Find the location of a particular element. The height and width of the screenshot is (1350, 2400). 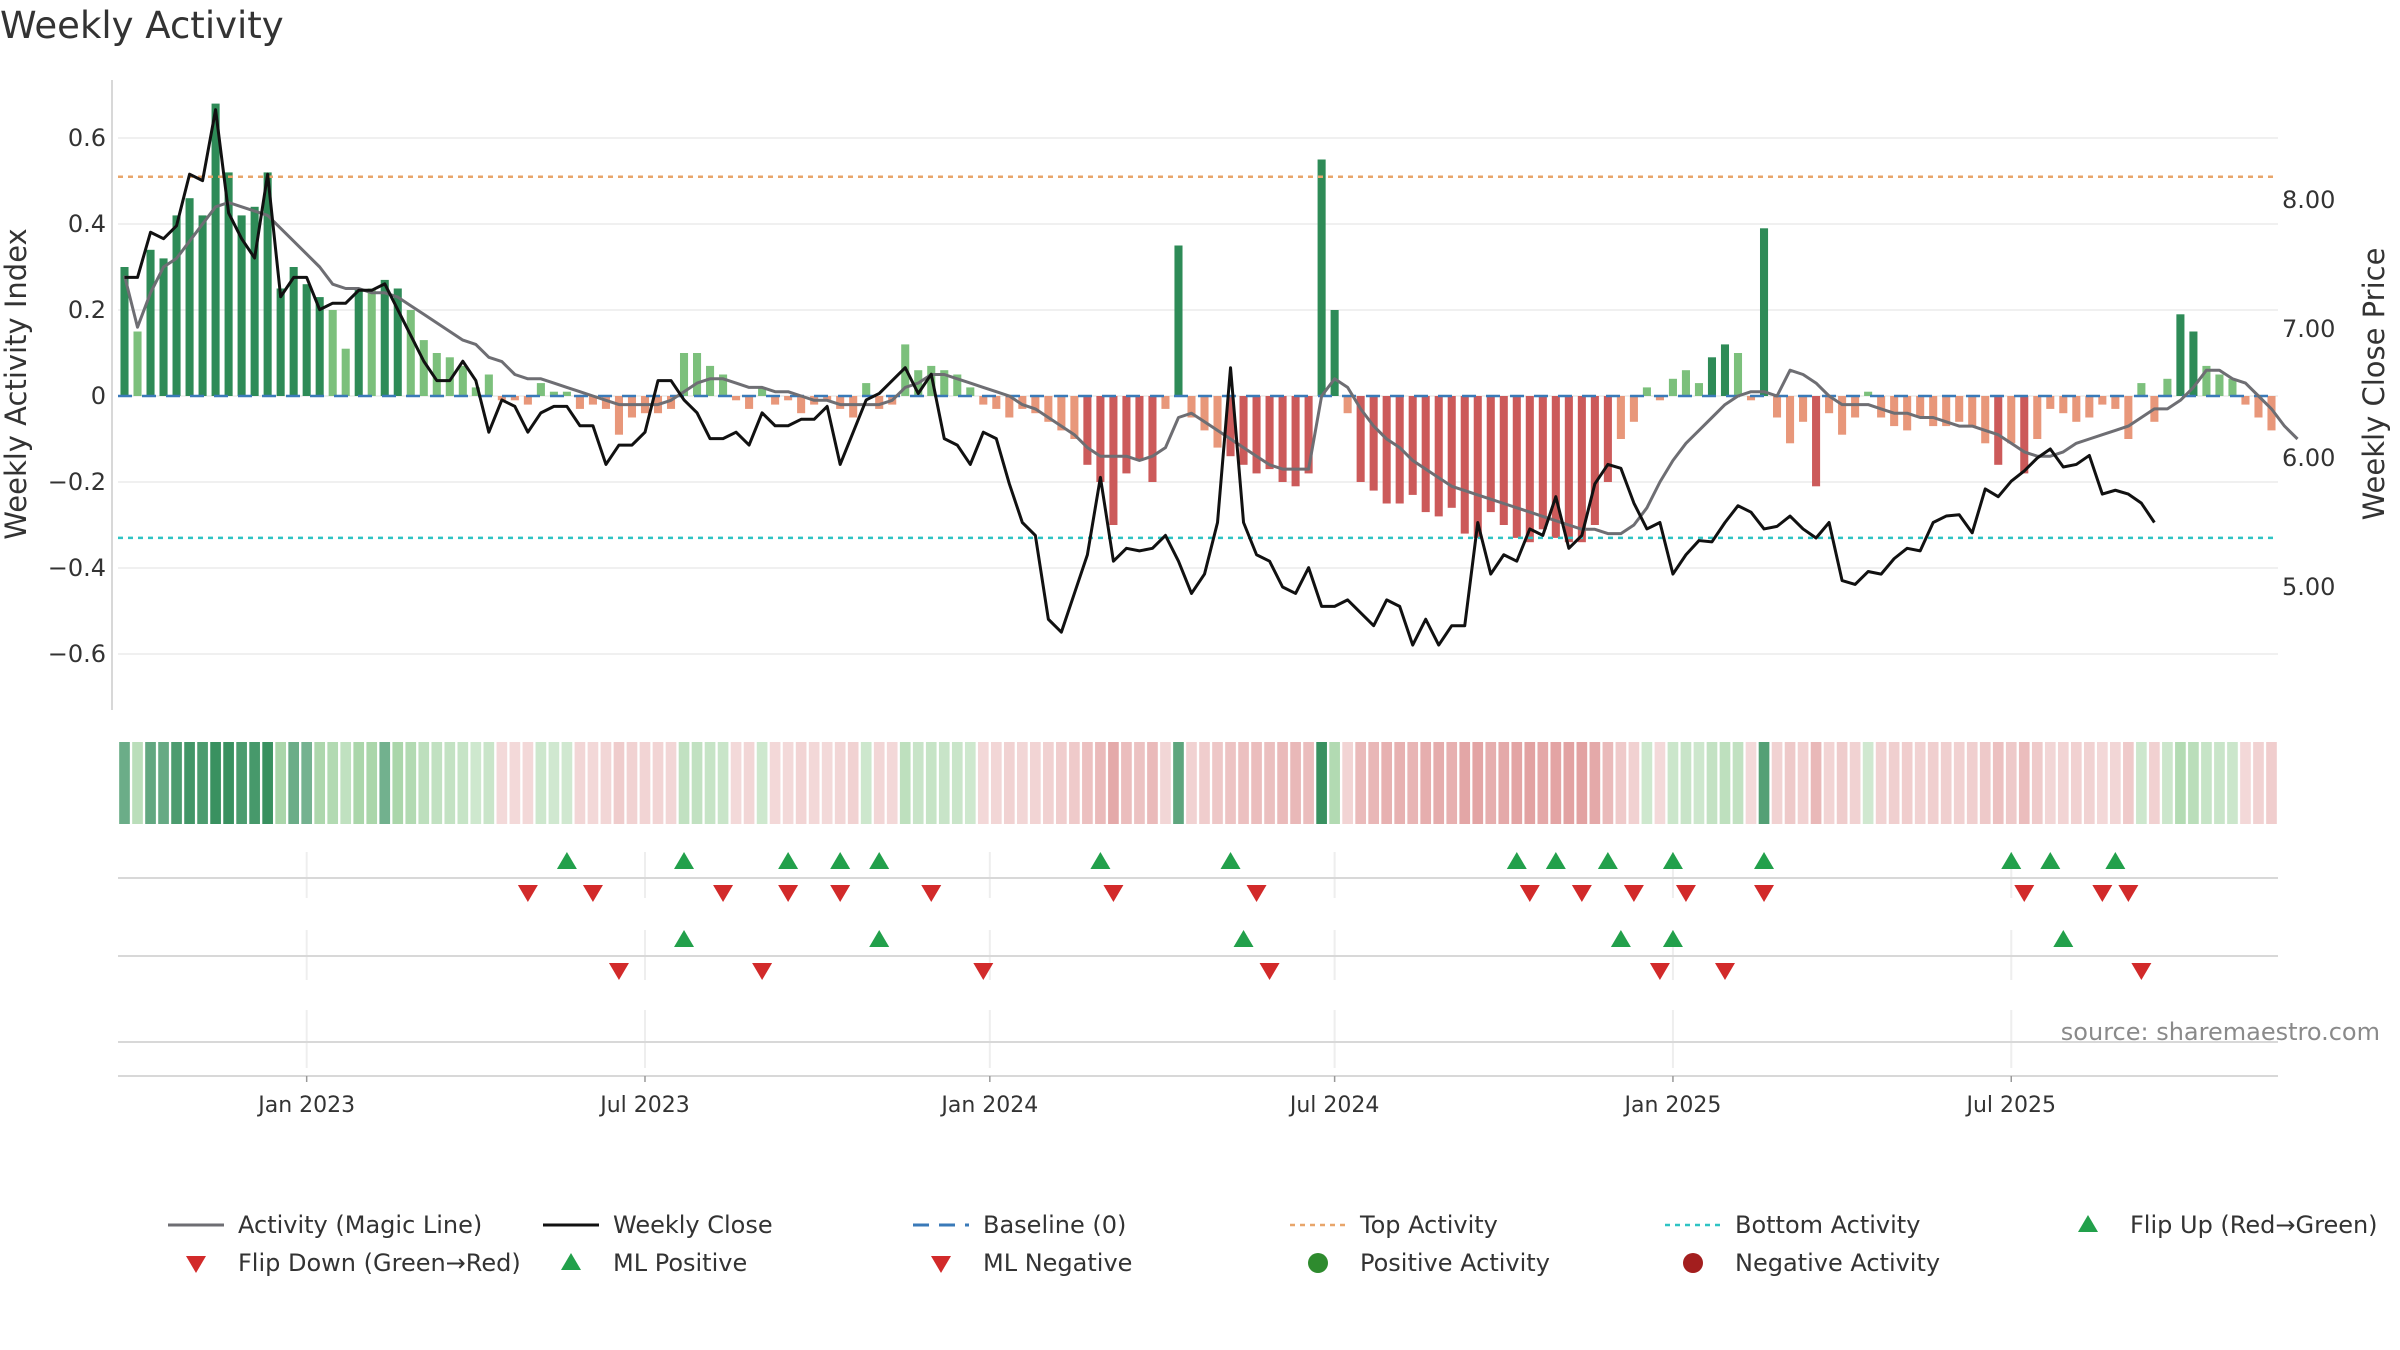

legend-swatch is located at coordinates (196, 1264).